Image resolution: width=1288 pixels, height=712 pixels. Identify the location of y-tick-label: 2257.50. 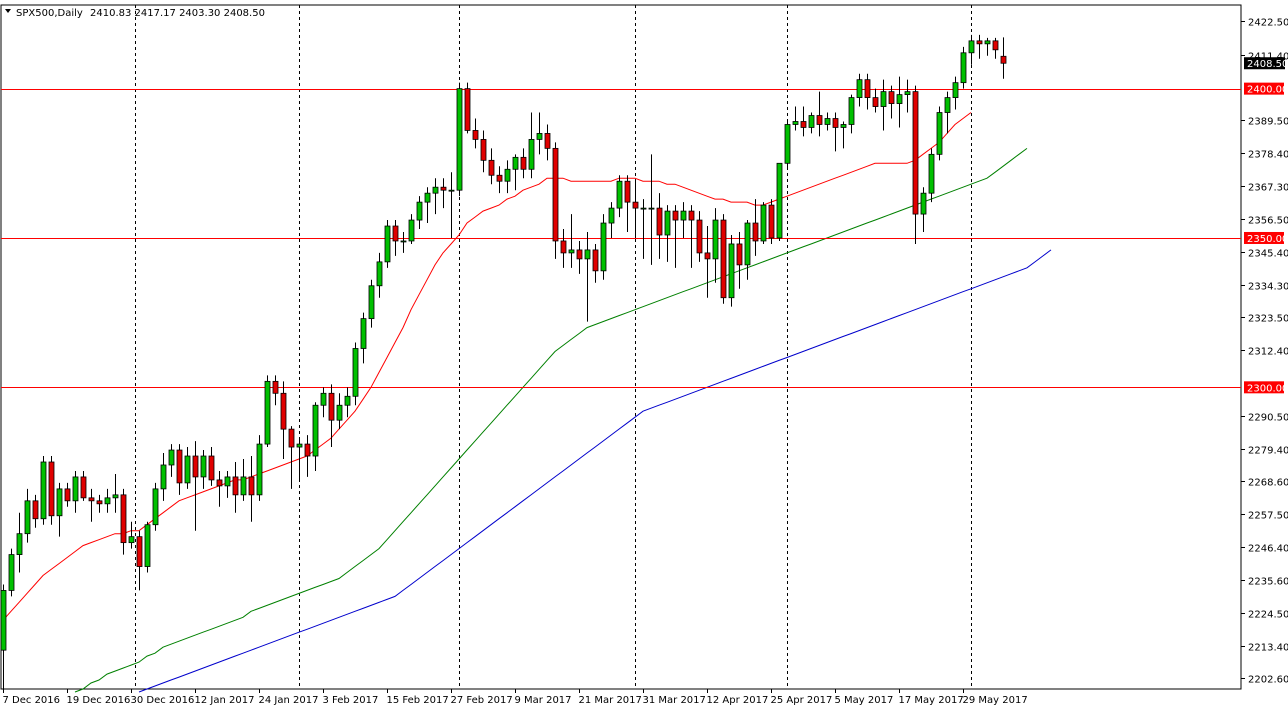
(1268, 516).